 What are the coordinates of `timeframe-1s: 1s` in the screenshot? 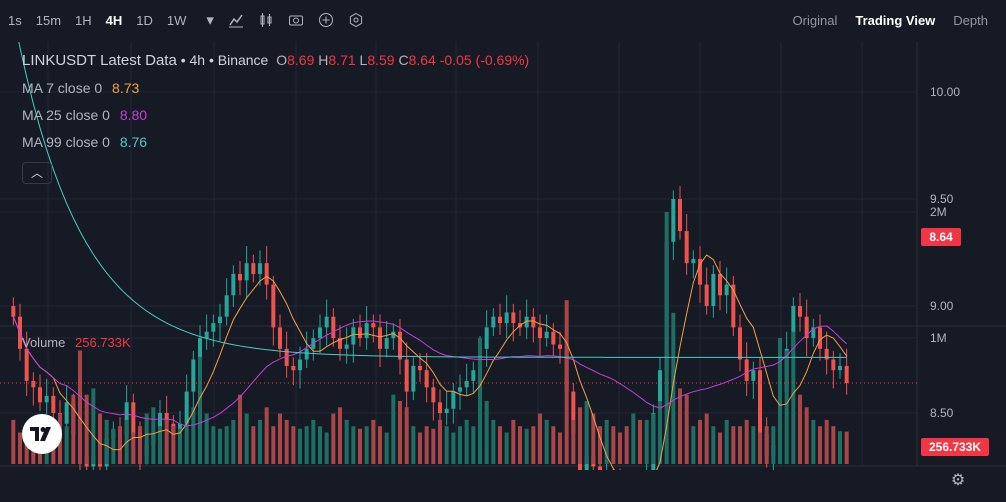 It's located at (15, 20).